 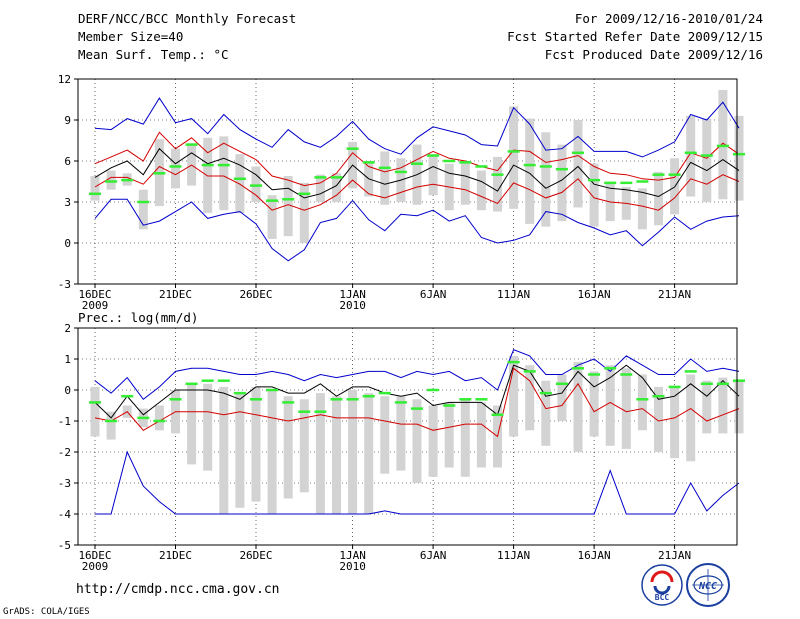 What do you see at coordinates (67, 120) in the screenshot?
I see `y-tick-label: 9` at bounding box center [67, 120].